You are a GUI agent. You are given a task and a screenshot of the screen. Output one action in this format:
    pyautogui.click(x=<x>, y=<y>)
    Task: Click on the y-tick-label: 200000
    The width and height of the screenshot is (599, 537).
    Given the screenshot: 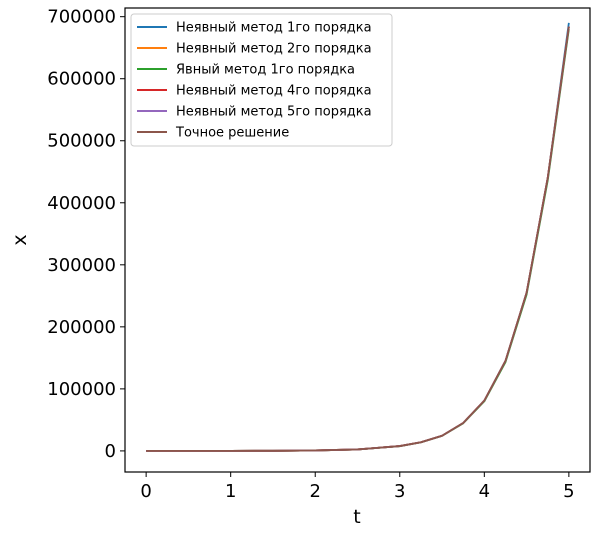 What is the action you would take?
    pyautogui.click(x=81, y=327)
    